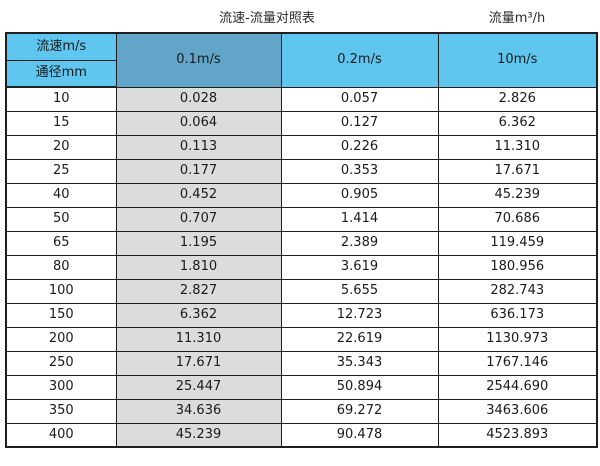  What do you see at coordinates (61, 291) in the screenshot?
I see `cell-diameter: 100` at bounding box center [61, 291].